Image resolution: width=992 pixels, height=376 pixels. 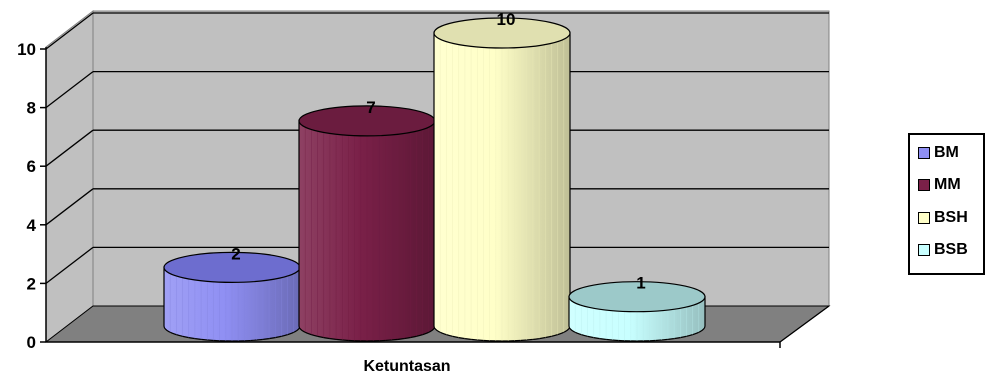 I want to click on side-wall, so click(x=69, y=176).